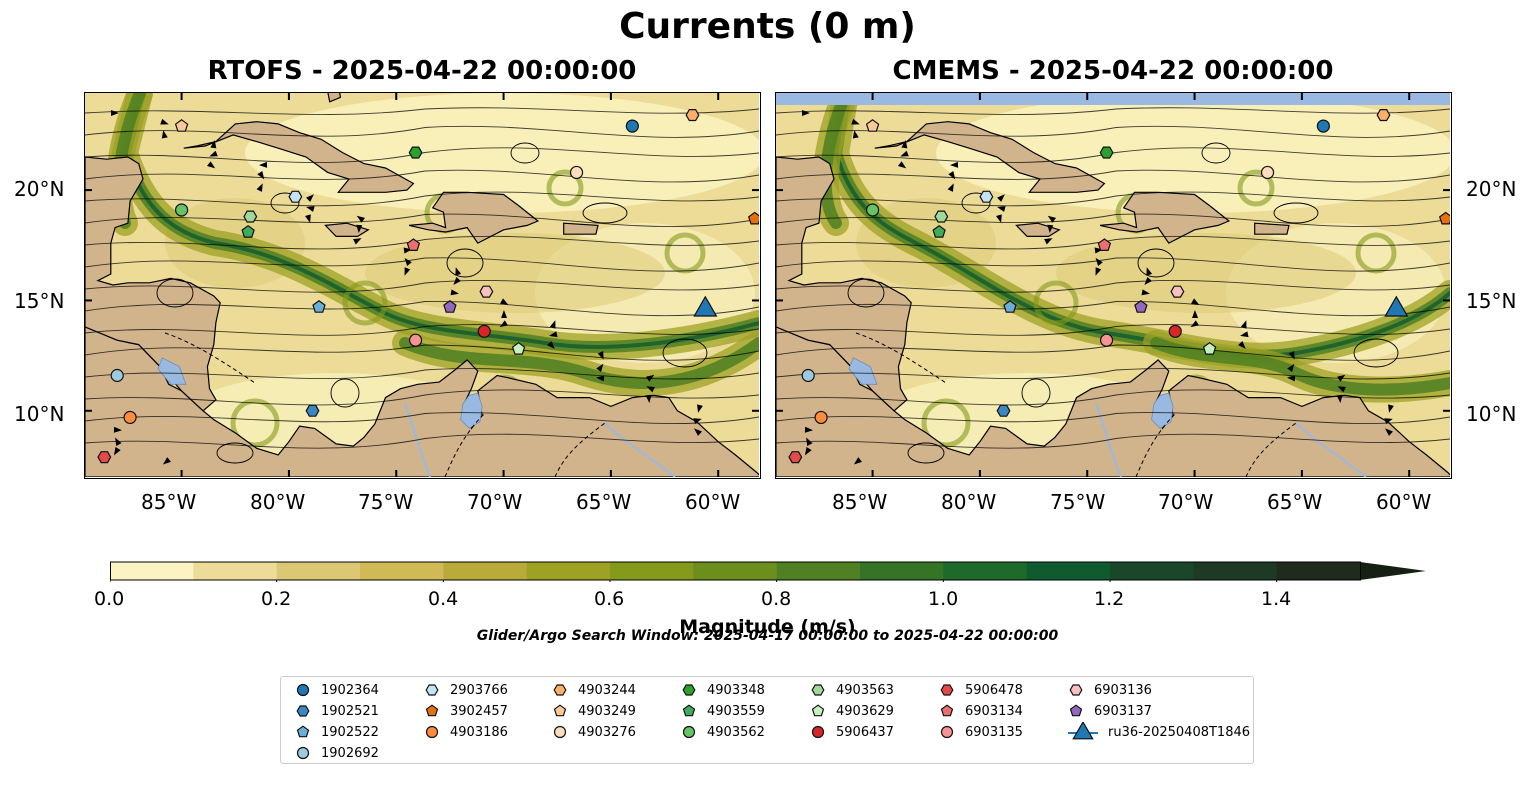 The width and height of the screenshot is (1535, 802). What do you see at coordinates (565, 188) in the screenshot?
I see `rtofs-eddy` at bounding box center [565, 188].